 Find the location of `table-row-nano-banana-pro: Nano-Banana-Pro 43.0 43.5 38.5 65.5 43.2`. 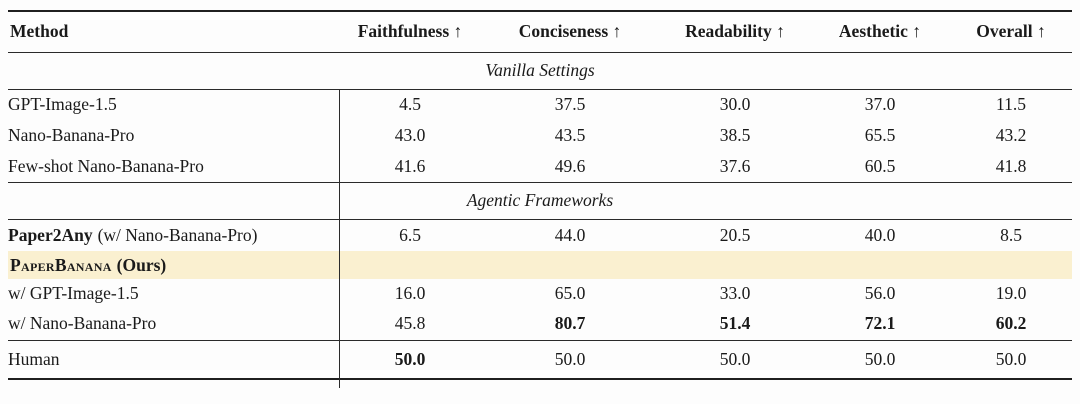

table-row-nano-banana-pro: Nano-Banana-Pro 43.0 43.5 38.5 65.5 43.2 is located at coordinates (540, 135).